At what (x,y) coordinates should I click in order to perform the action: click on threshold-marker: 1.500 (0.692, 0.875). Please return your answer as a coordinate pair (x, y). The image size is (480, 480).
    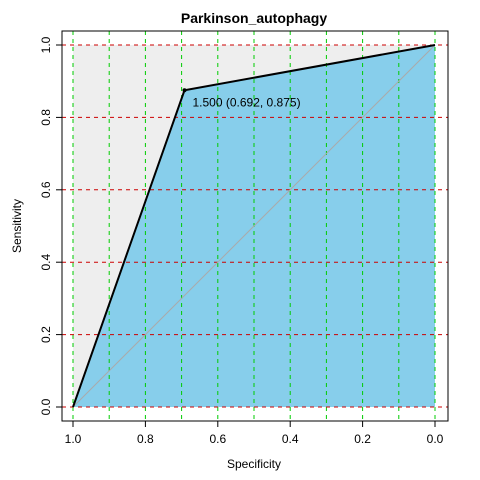
    Looking at the image, I should click on (241, 98).